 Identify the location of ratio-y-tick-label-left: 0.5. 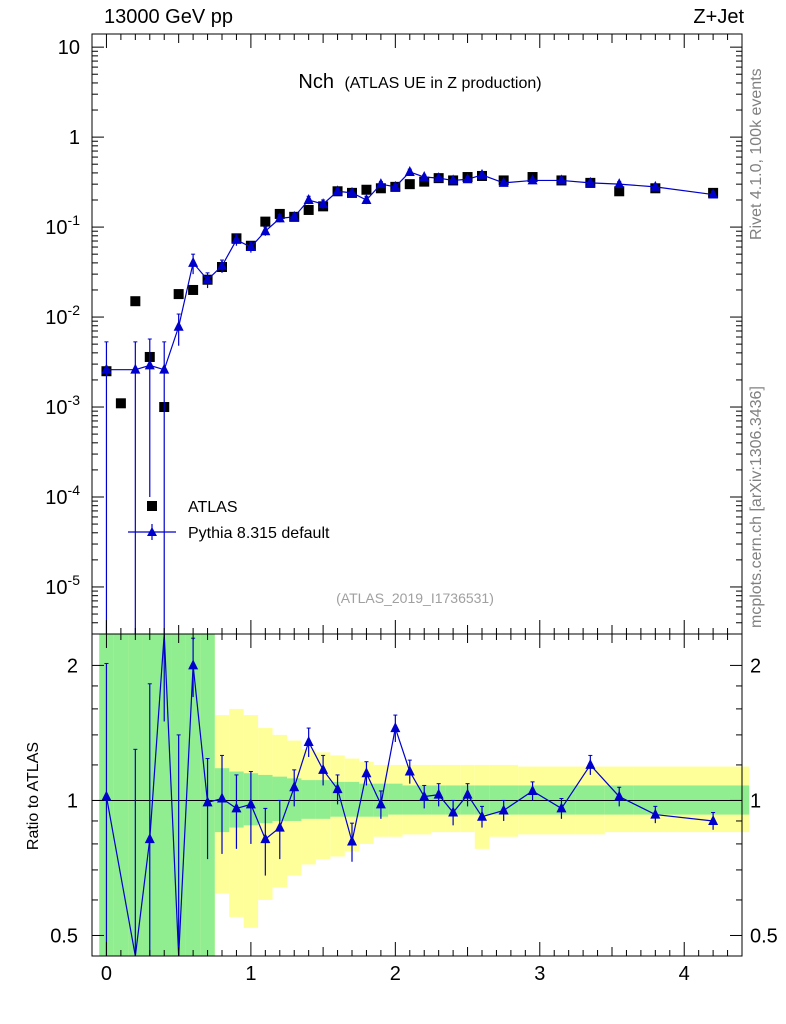
(64, 936).